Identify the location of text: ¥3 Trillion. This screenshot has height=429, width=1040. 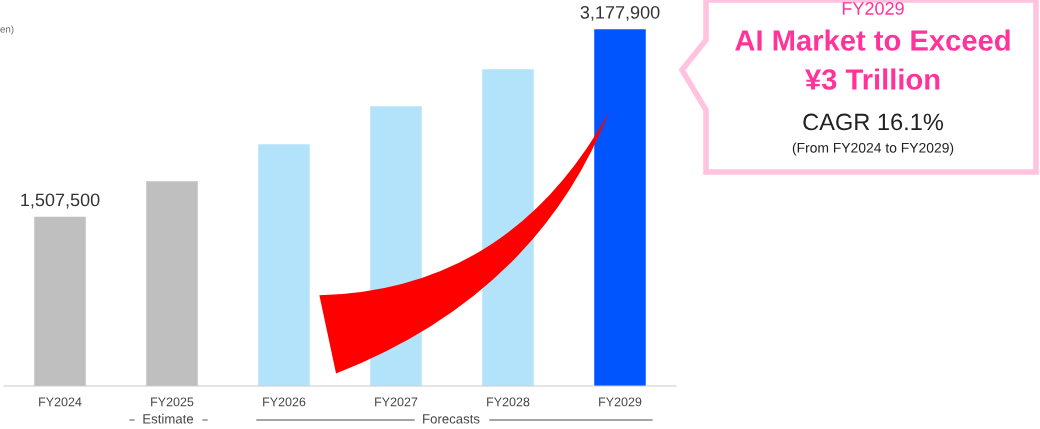
(872, 79).